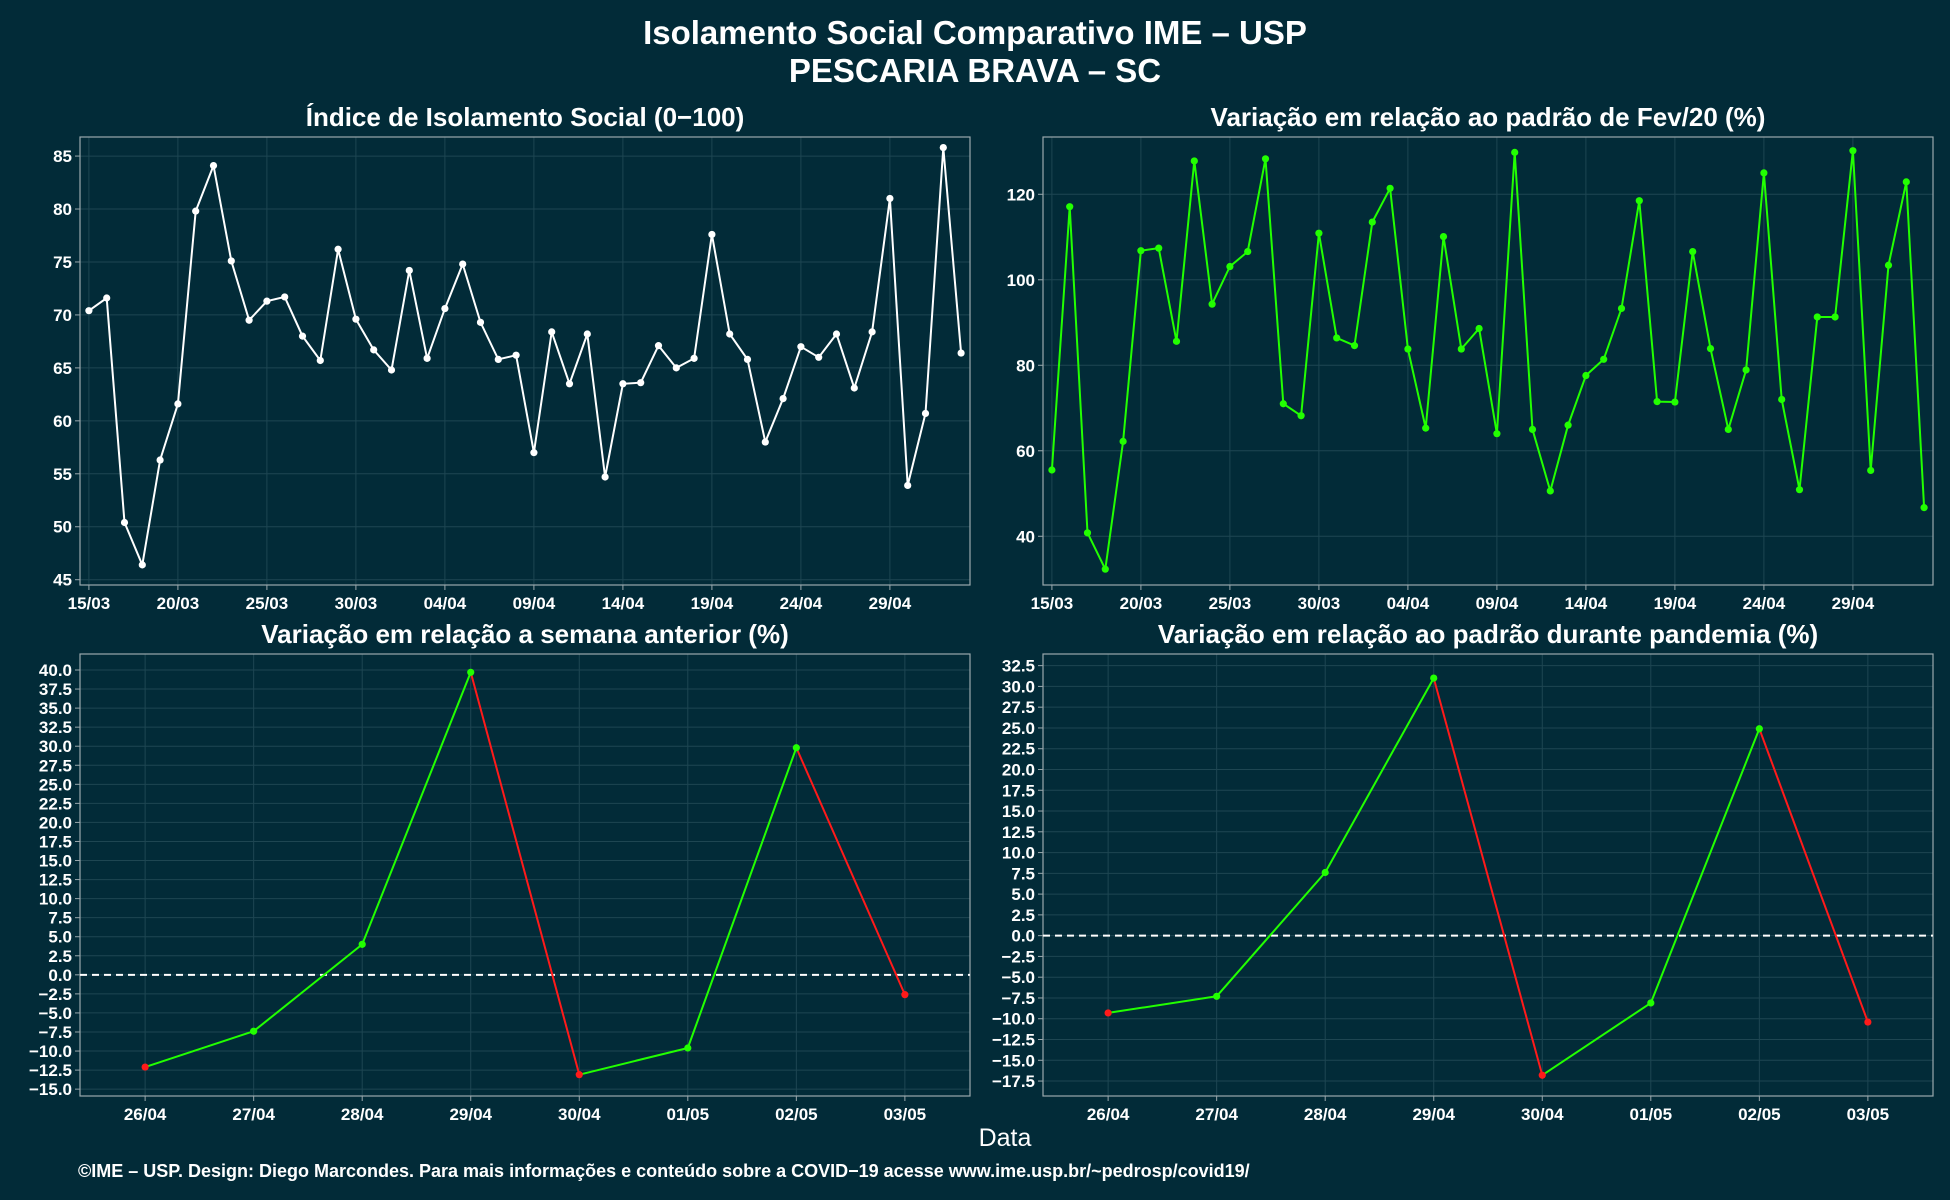  Describe the element at coordinates (1021, 194) in the screenshot. I see `y-tick-label: 120` at that location.